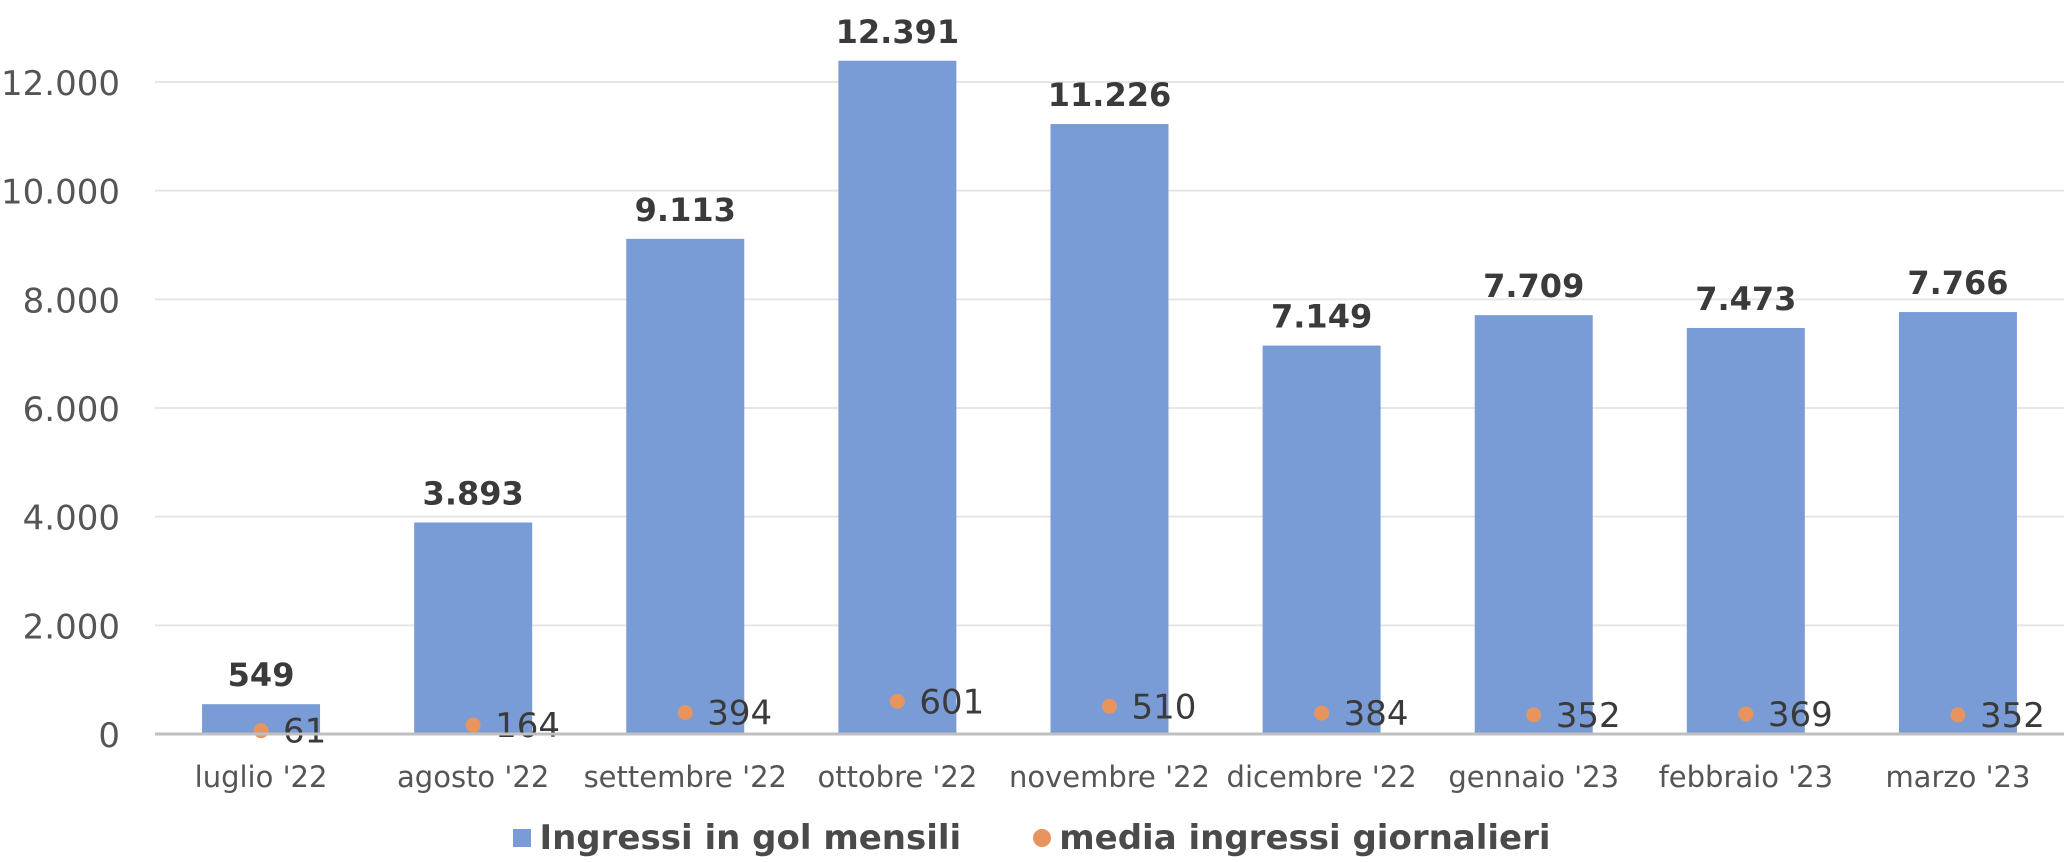  What do you see at coordinates (1164, 707) in the screenshot?
I see `point-value-label: 510` at bounding box center [1164, 707].